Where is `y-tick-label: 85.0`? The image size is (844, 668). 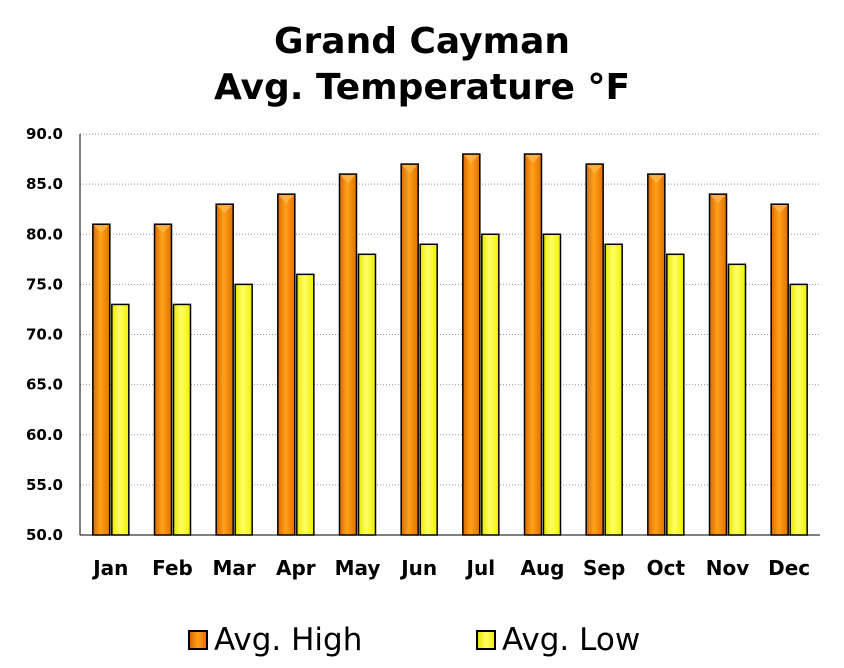
y-tick-label: 85.0 is located at coordinates (44, 184).